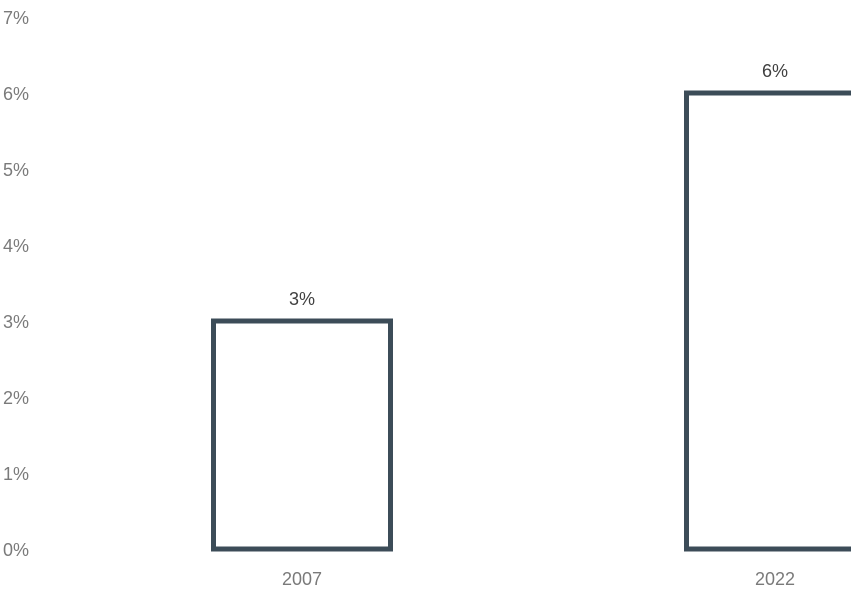 The height and width of the screenshot is (589, 851). What do you see at coordinates (16, 246) in the screenshot?
I see `y-tick-label: 4%` at bounding box center [16, 246].